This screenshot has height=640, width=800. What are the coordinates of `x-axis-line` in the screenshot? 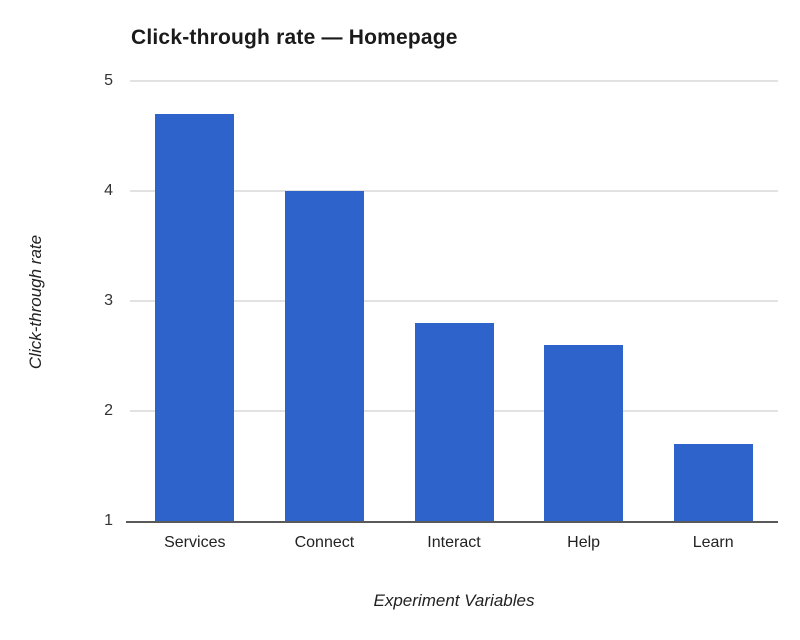 It's located at (452, 522).